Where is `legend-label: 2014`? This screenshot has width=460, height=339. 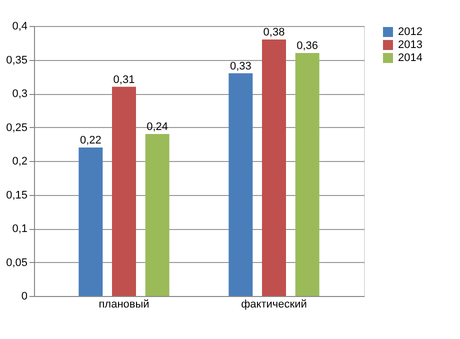
legend-label: 2014 is located at coordinates (410, 58).